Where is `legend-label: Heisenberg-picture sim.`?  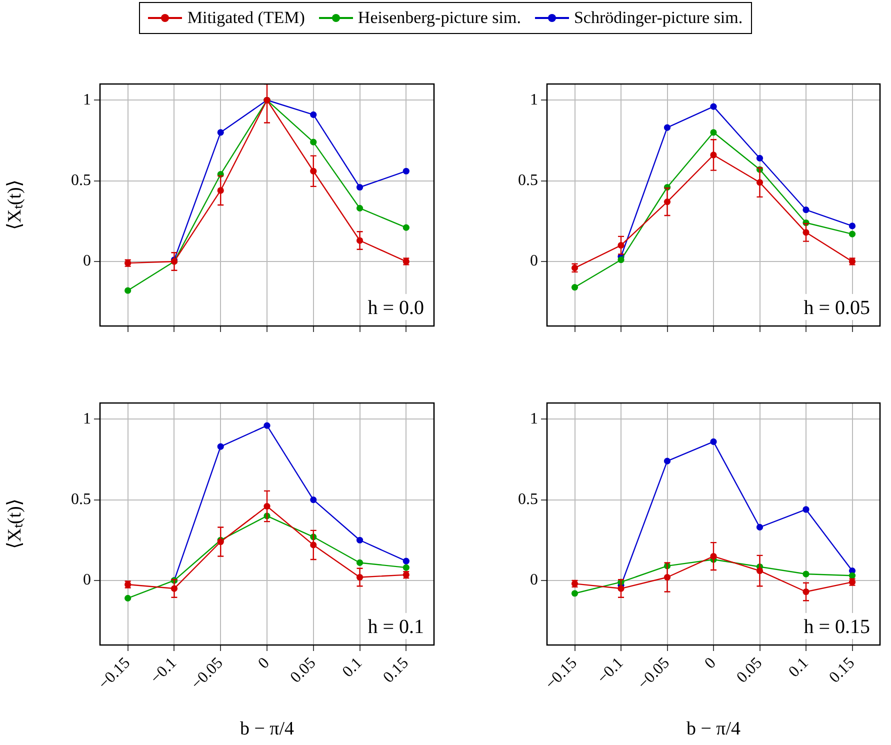
legend-label: Heisenberg-picture sim. is located at coordinates (439, 18).